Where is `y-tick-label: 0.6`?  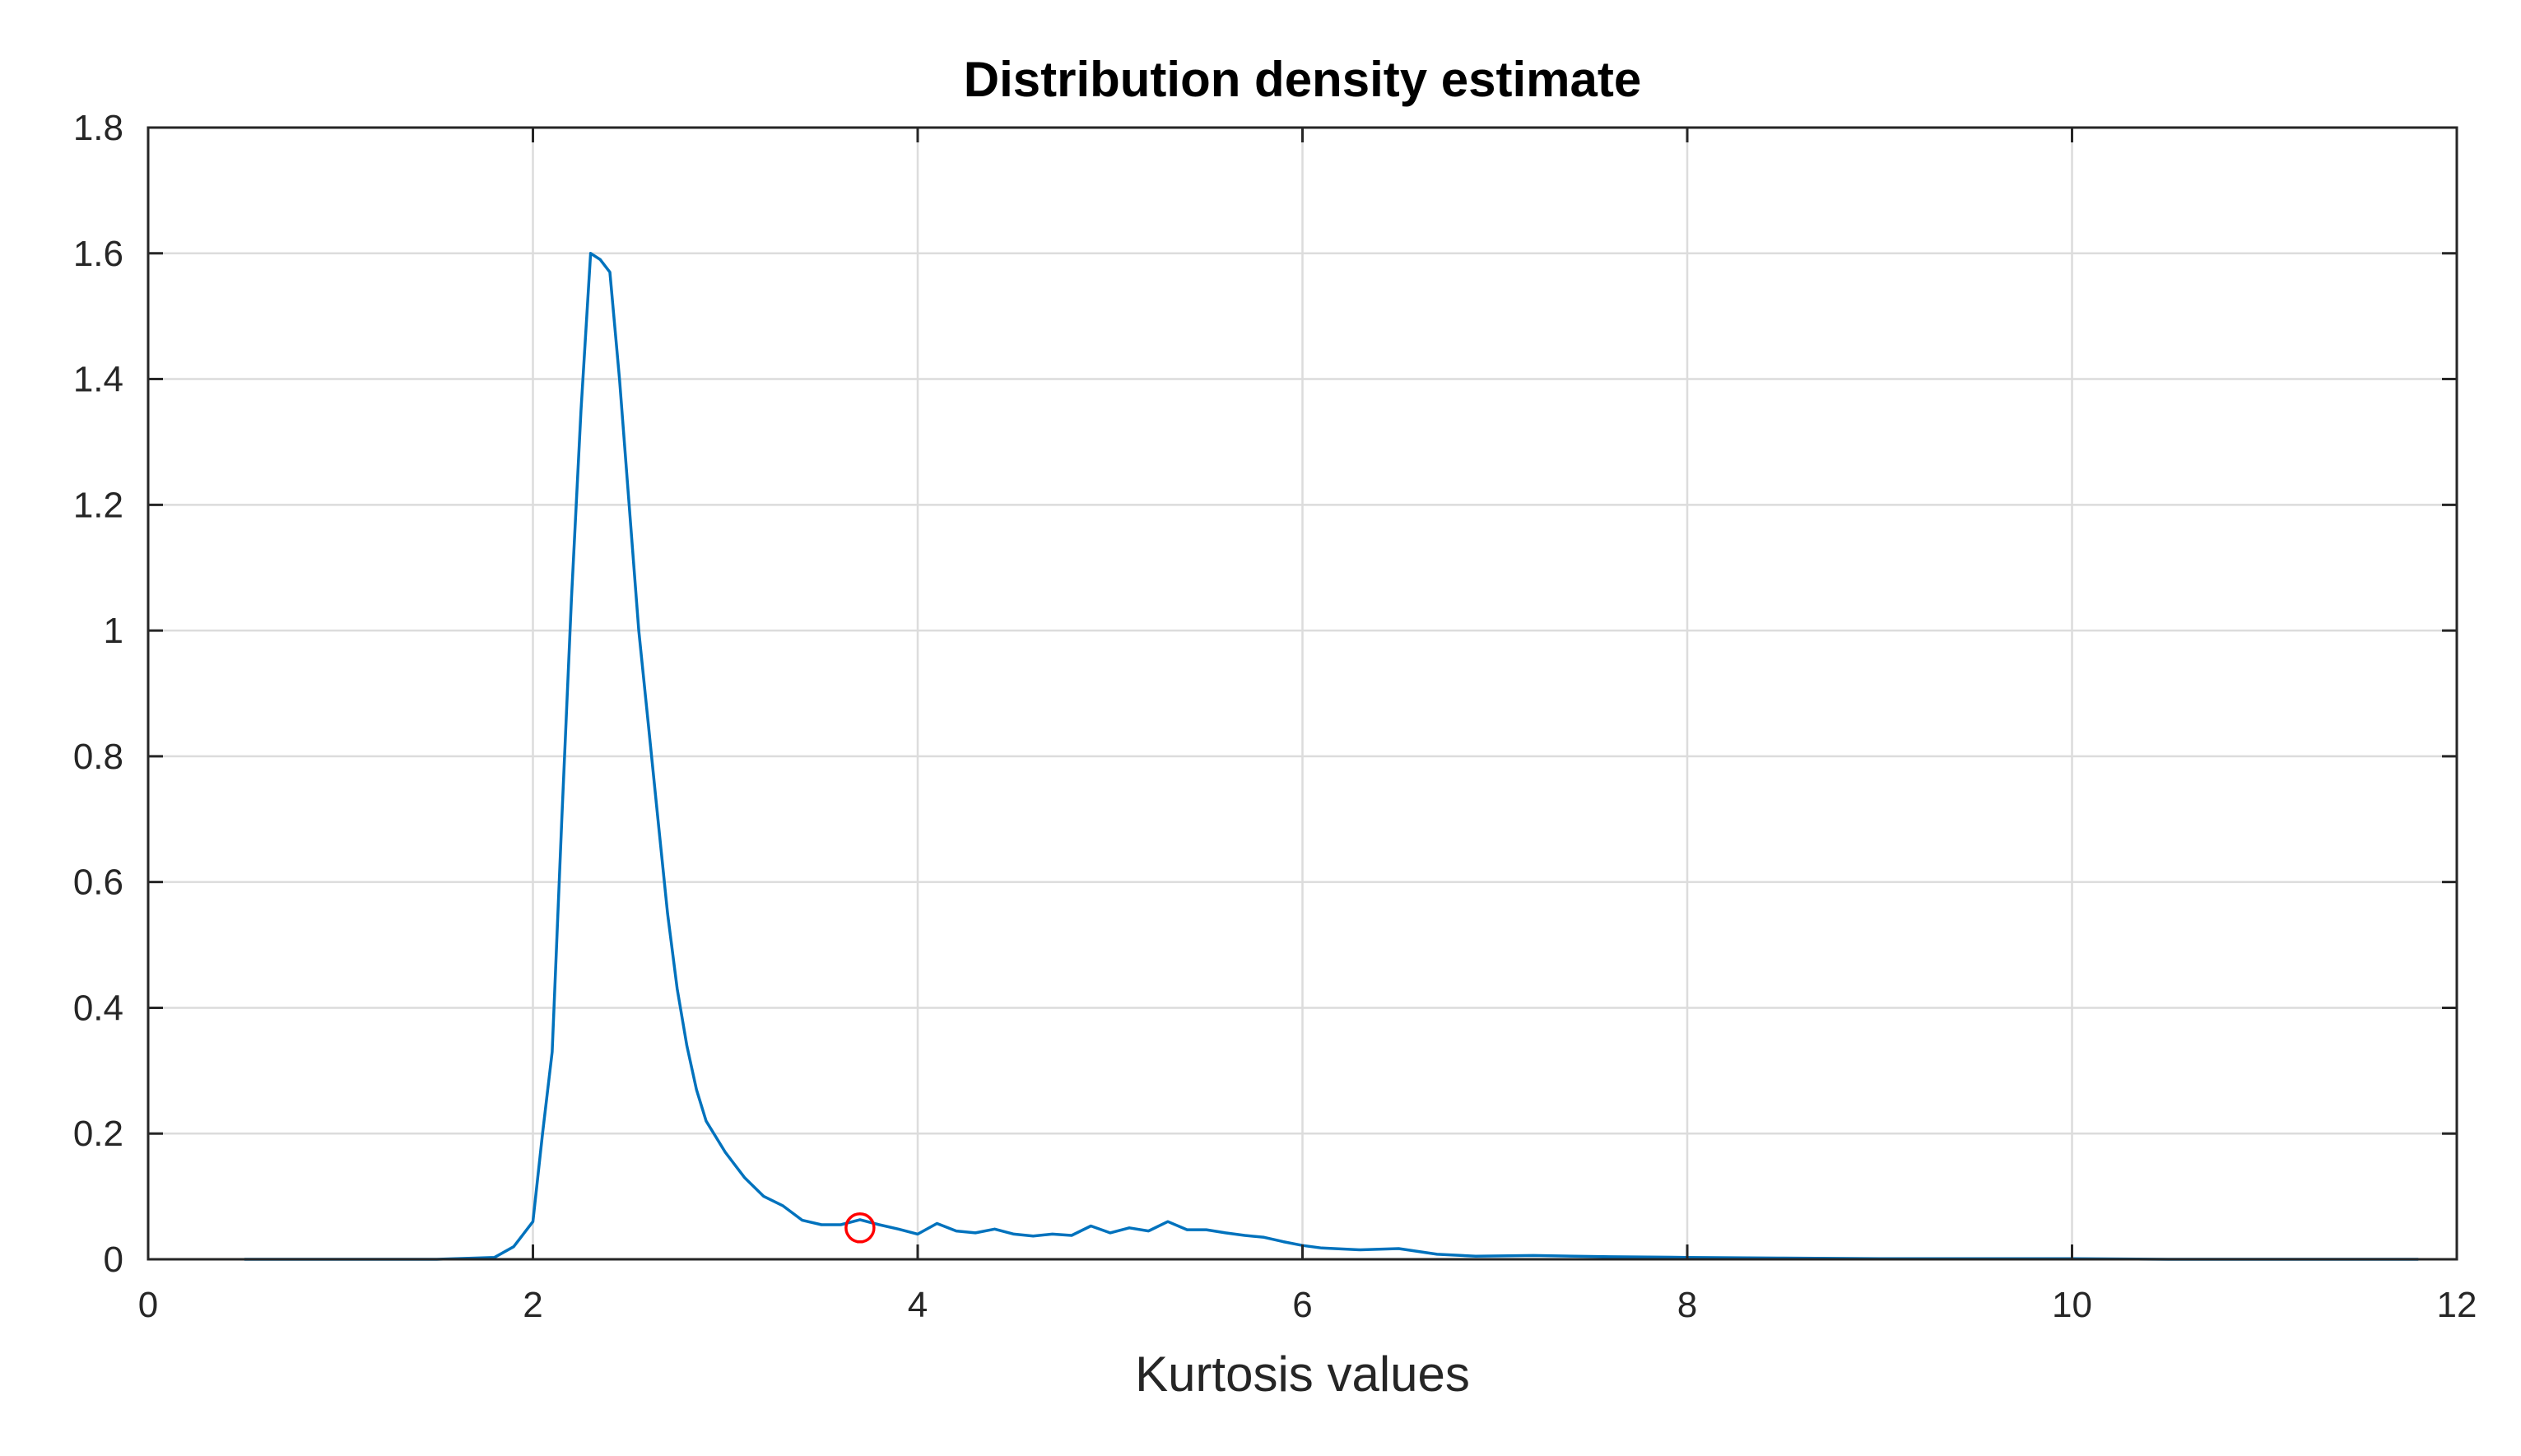 y-tick-label: 0.6 is located at coordinates (98, 883).